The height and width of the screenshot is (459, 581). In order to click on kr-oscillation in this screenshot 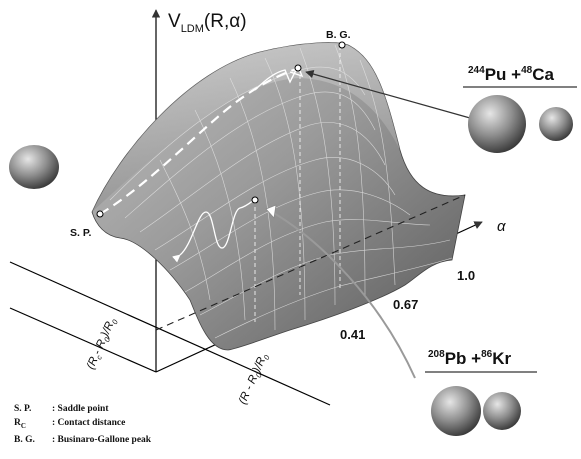, I will do `click(213, 231)`.